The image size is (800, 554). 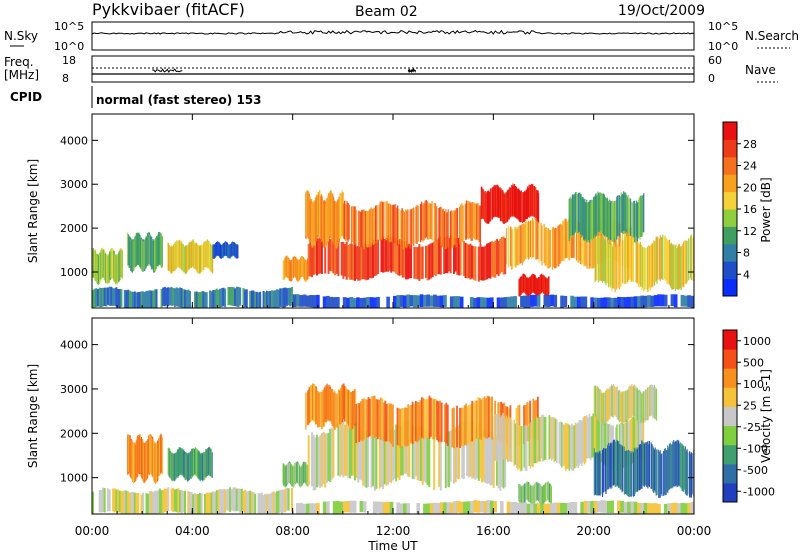 What do you see at coordinates (694, 531) in the screenshot?
I see `x-tick-6: 00:00` at bounding box center [694, 531].